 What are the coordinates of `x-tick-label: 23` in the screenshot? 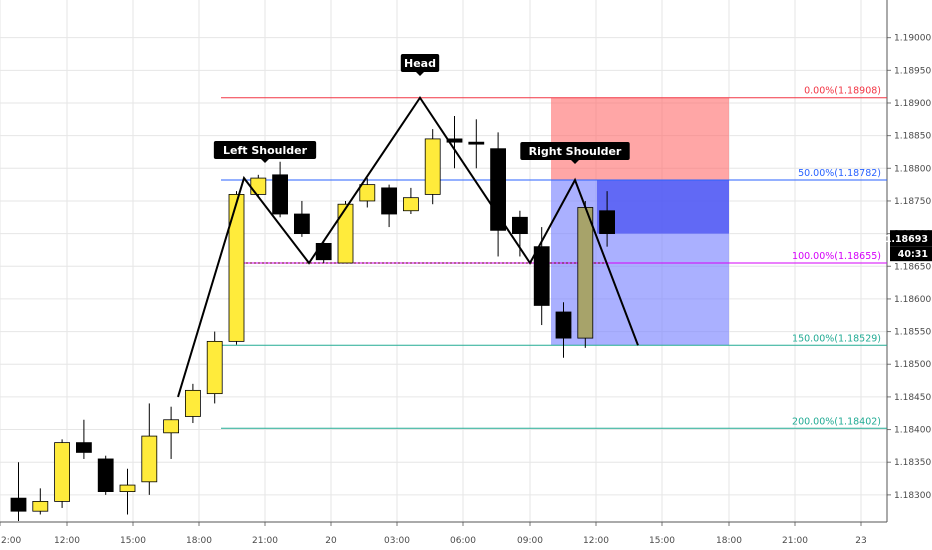 It's located at (860, 541).